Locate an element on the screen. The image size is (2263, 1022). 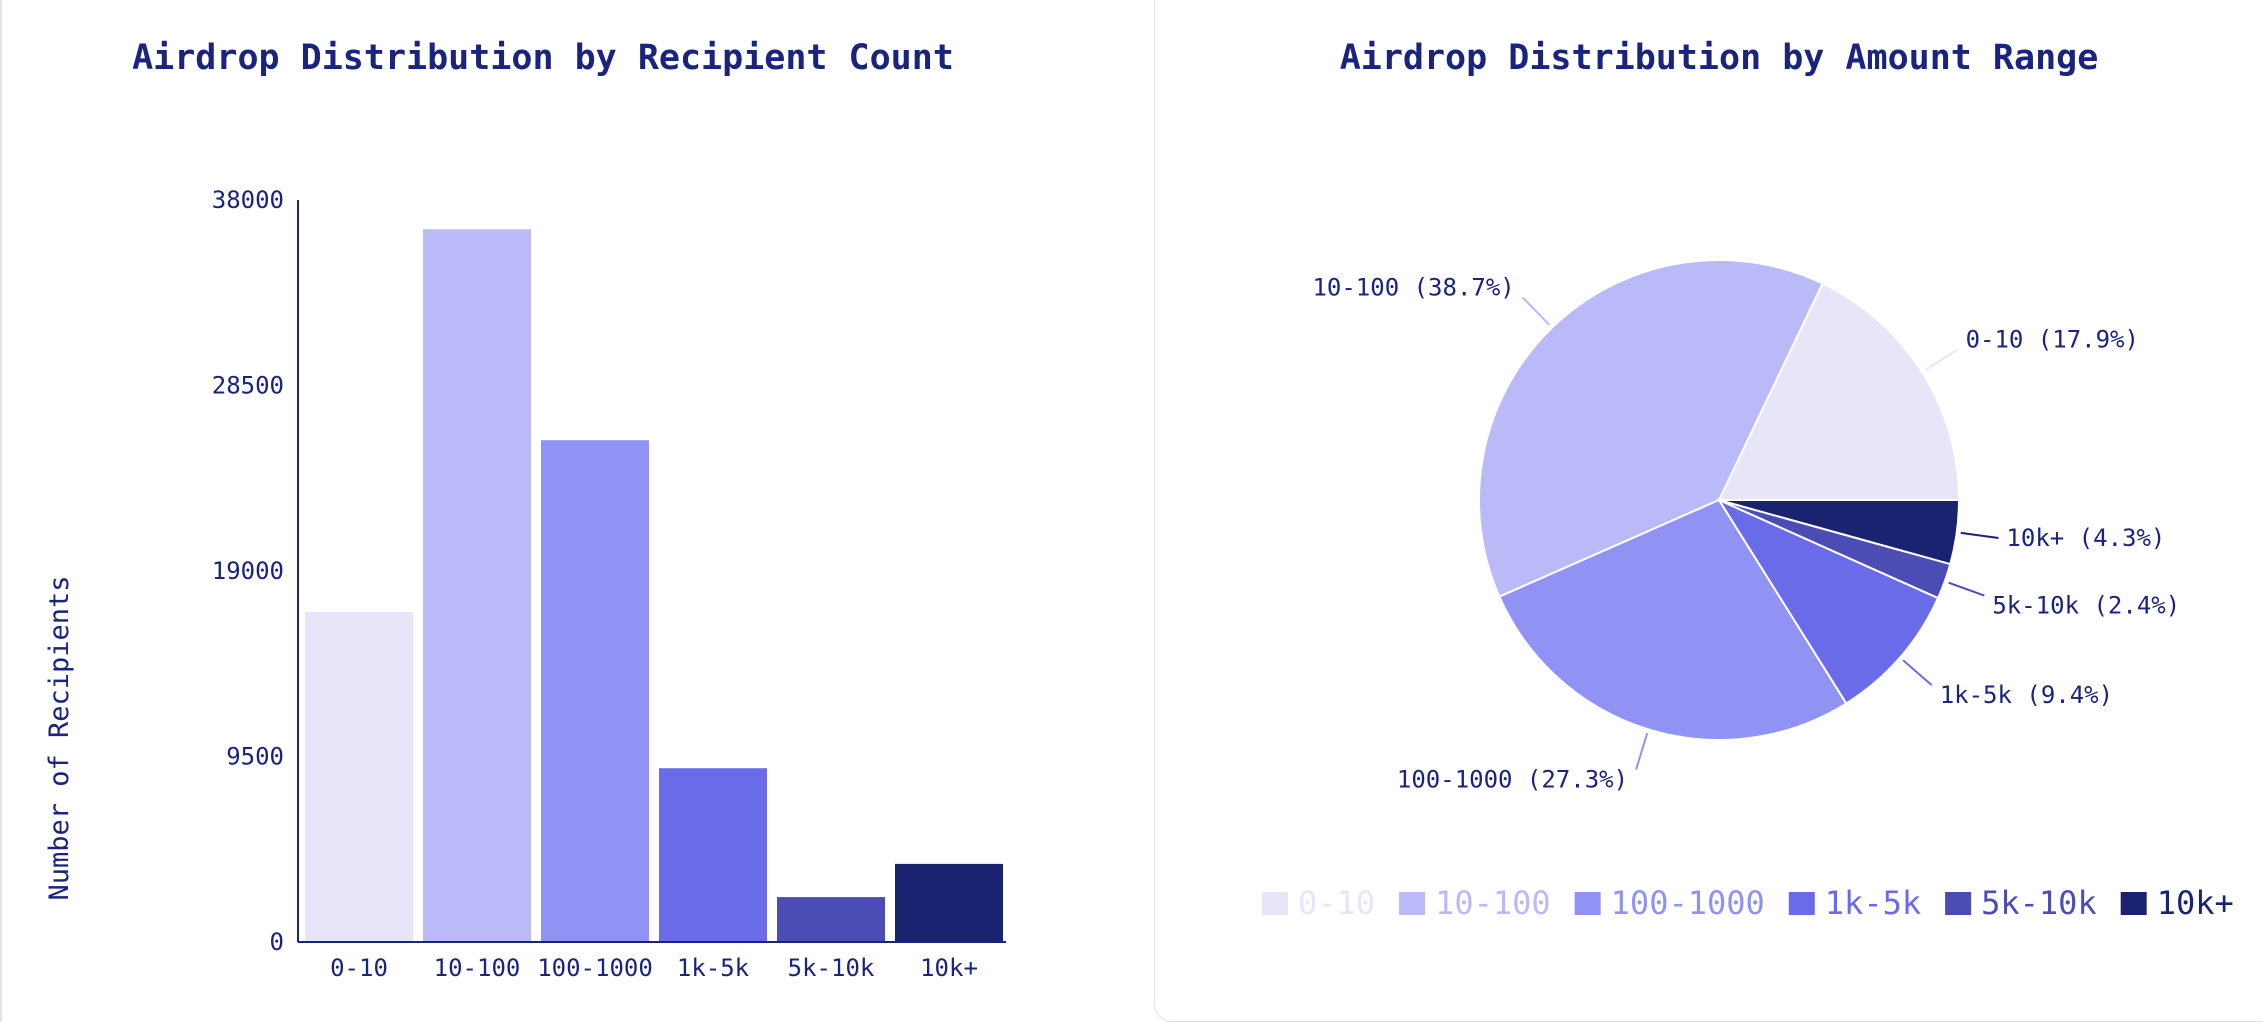
x-tick-label: 0-10 is located at coordinates (359, 968).